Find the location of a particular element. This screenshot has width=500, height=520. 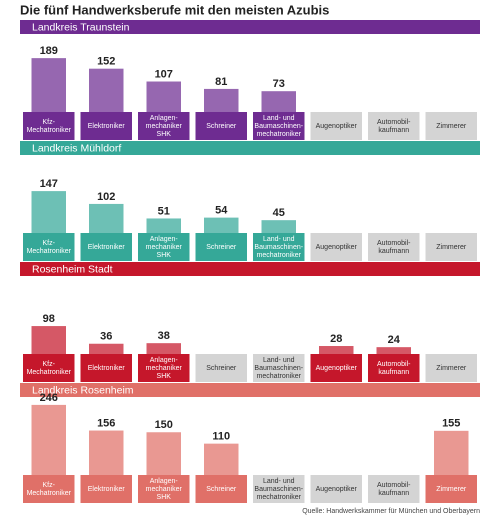

panel-title: Landkreis Rosenheim is located at coordinates (83, 390).